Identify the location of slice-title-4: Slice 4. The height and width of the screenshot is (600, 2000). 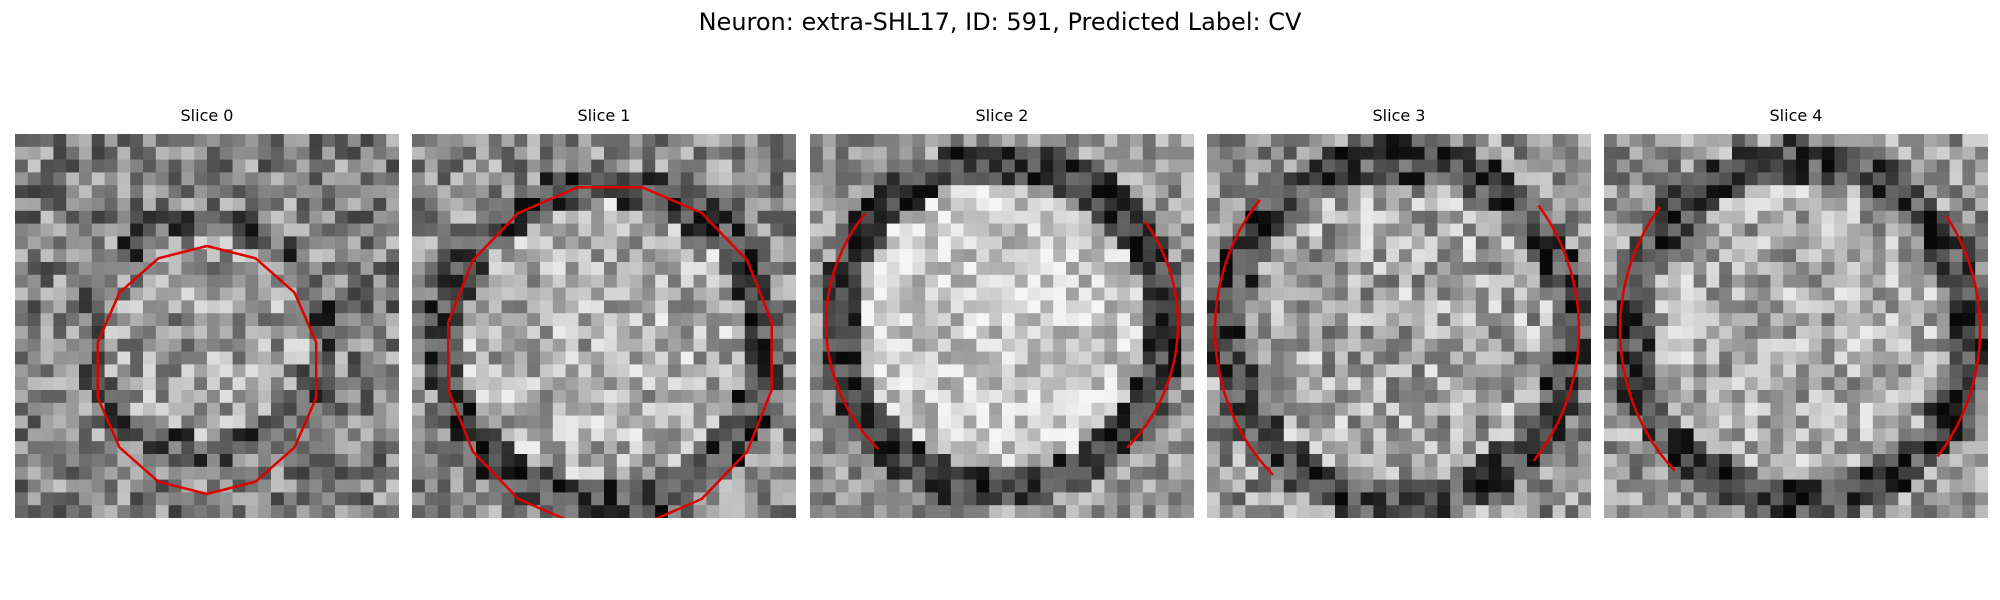
(1796, 115).